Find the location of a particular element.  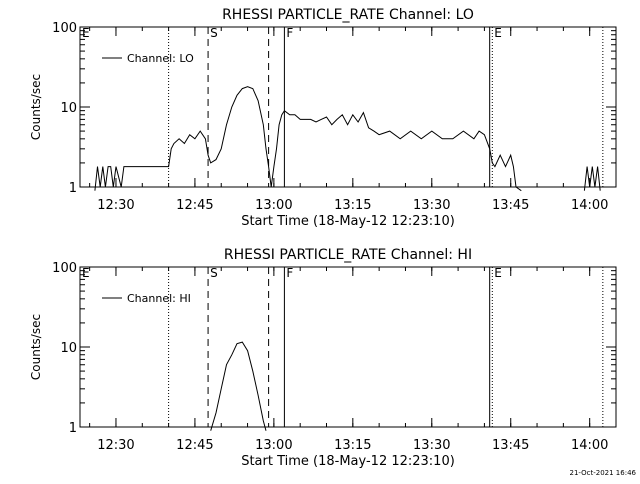

legend-label: Channel: HI is located at coordinates (159, 298).